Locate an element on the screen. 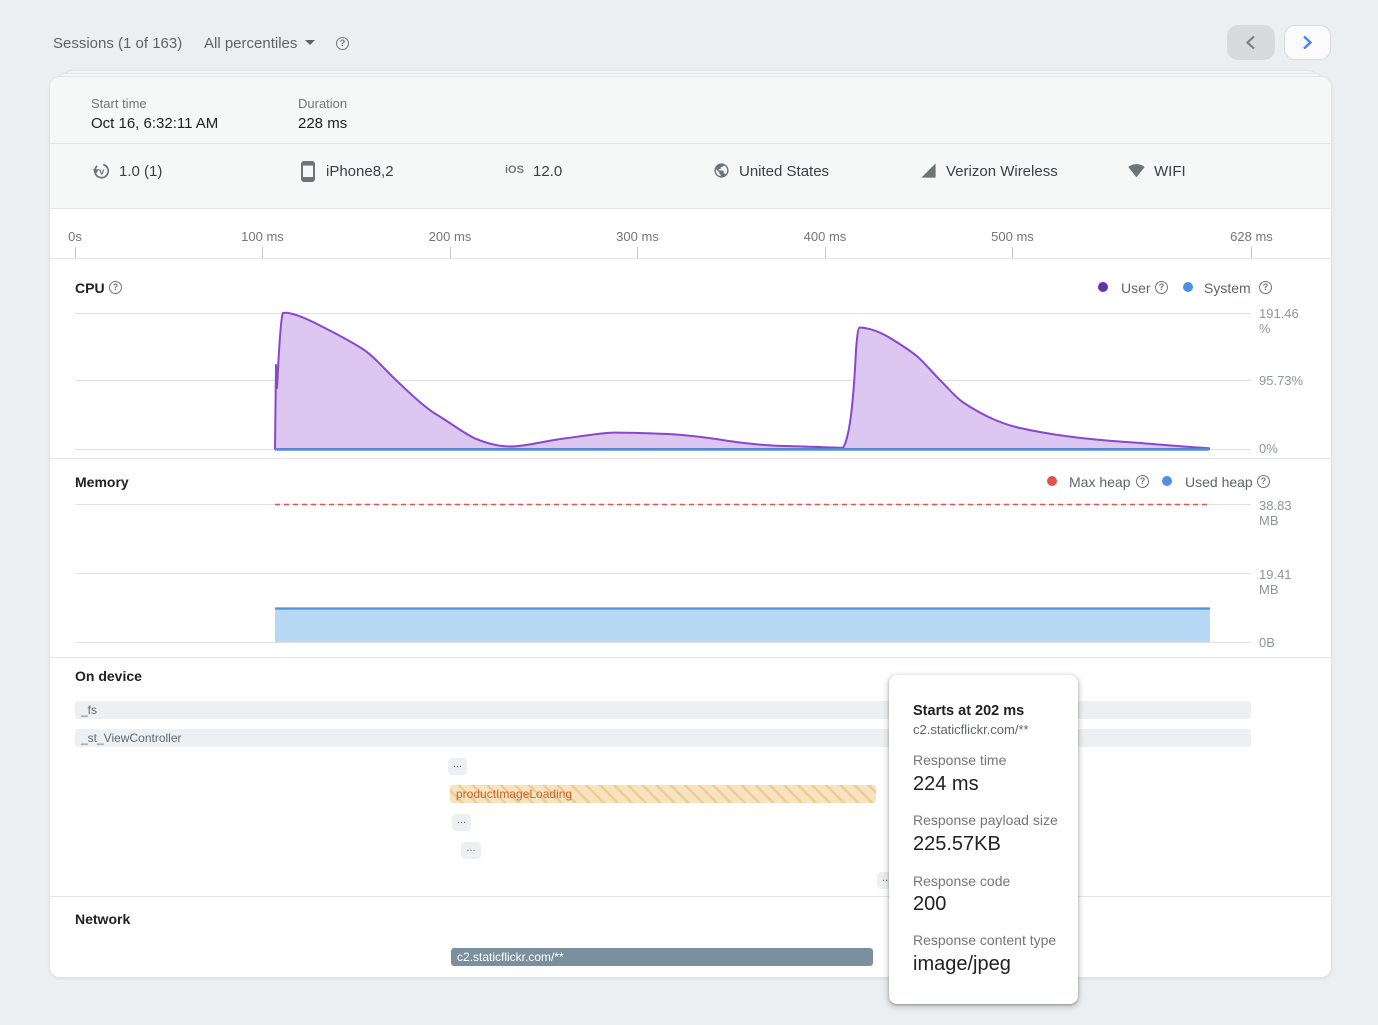  svg-text: v is located at coordinates (102, 171).